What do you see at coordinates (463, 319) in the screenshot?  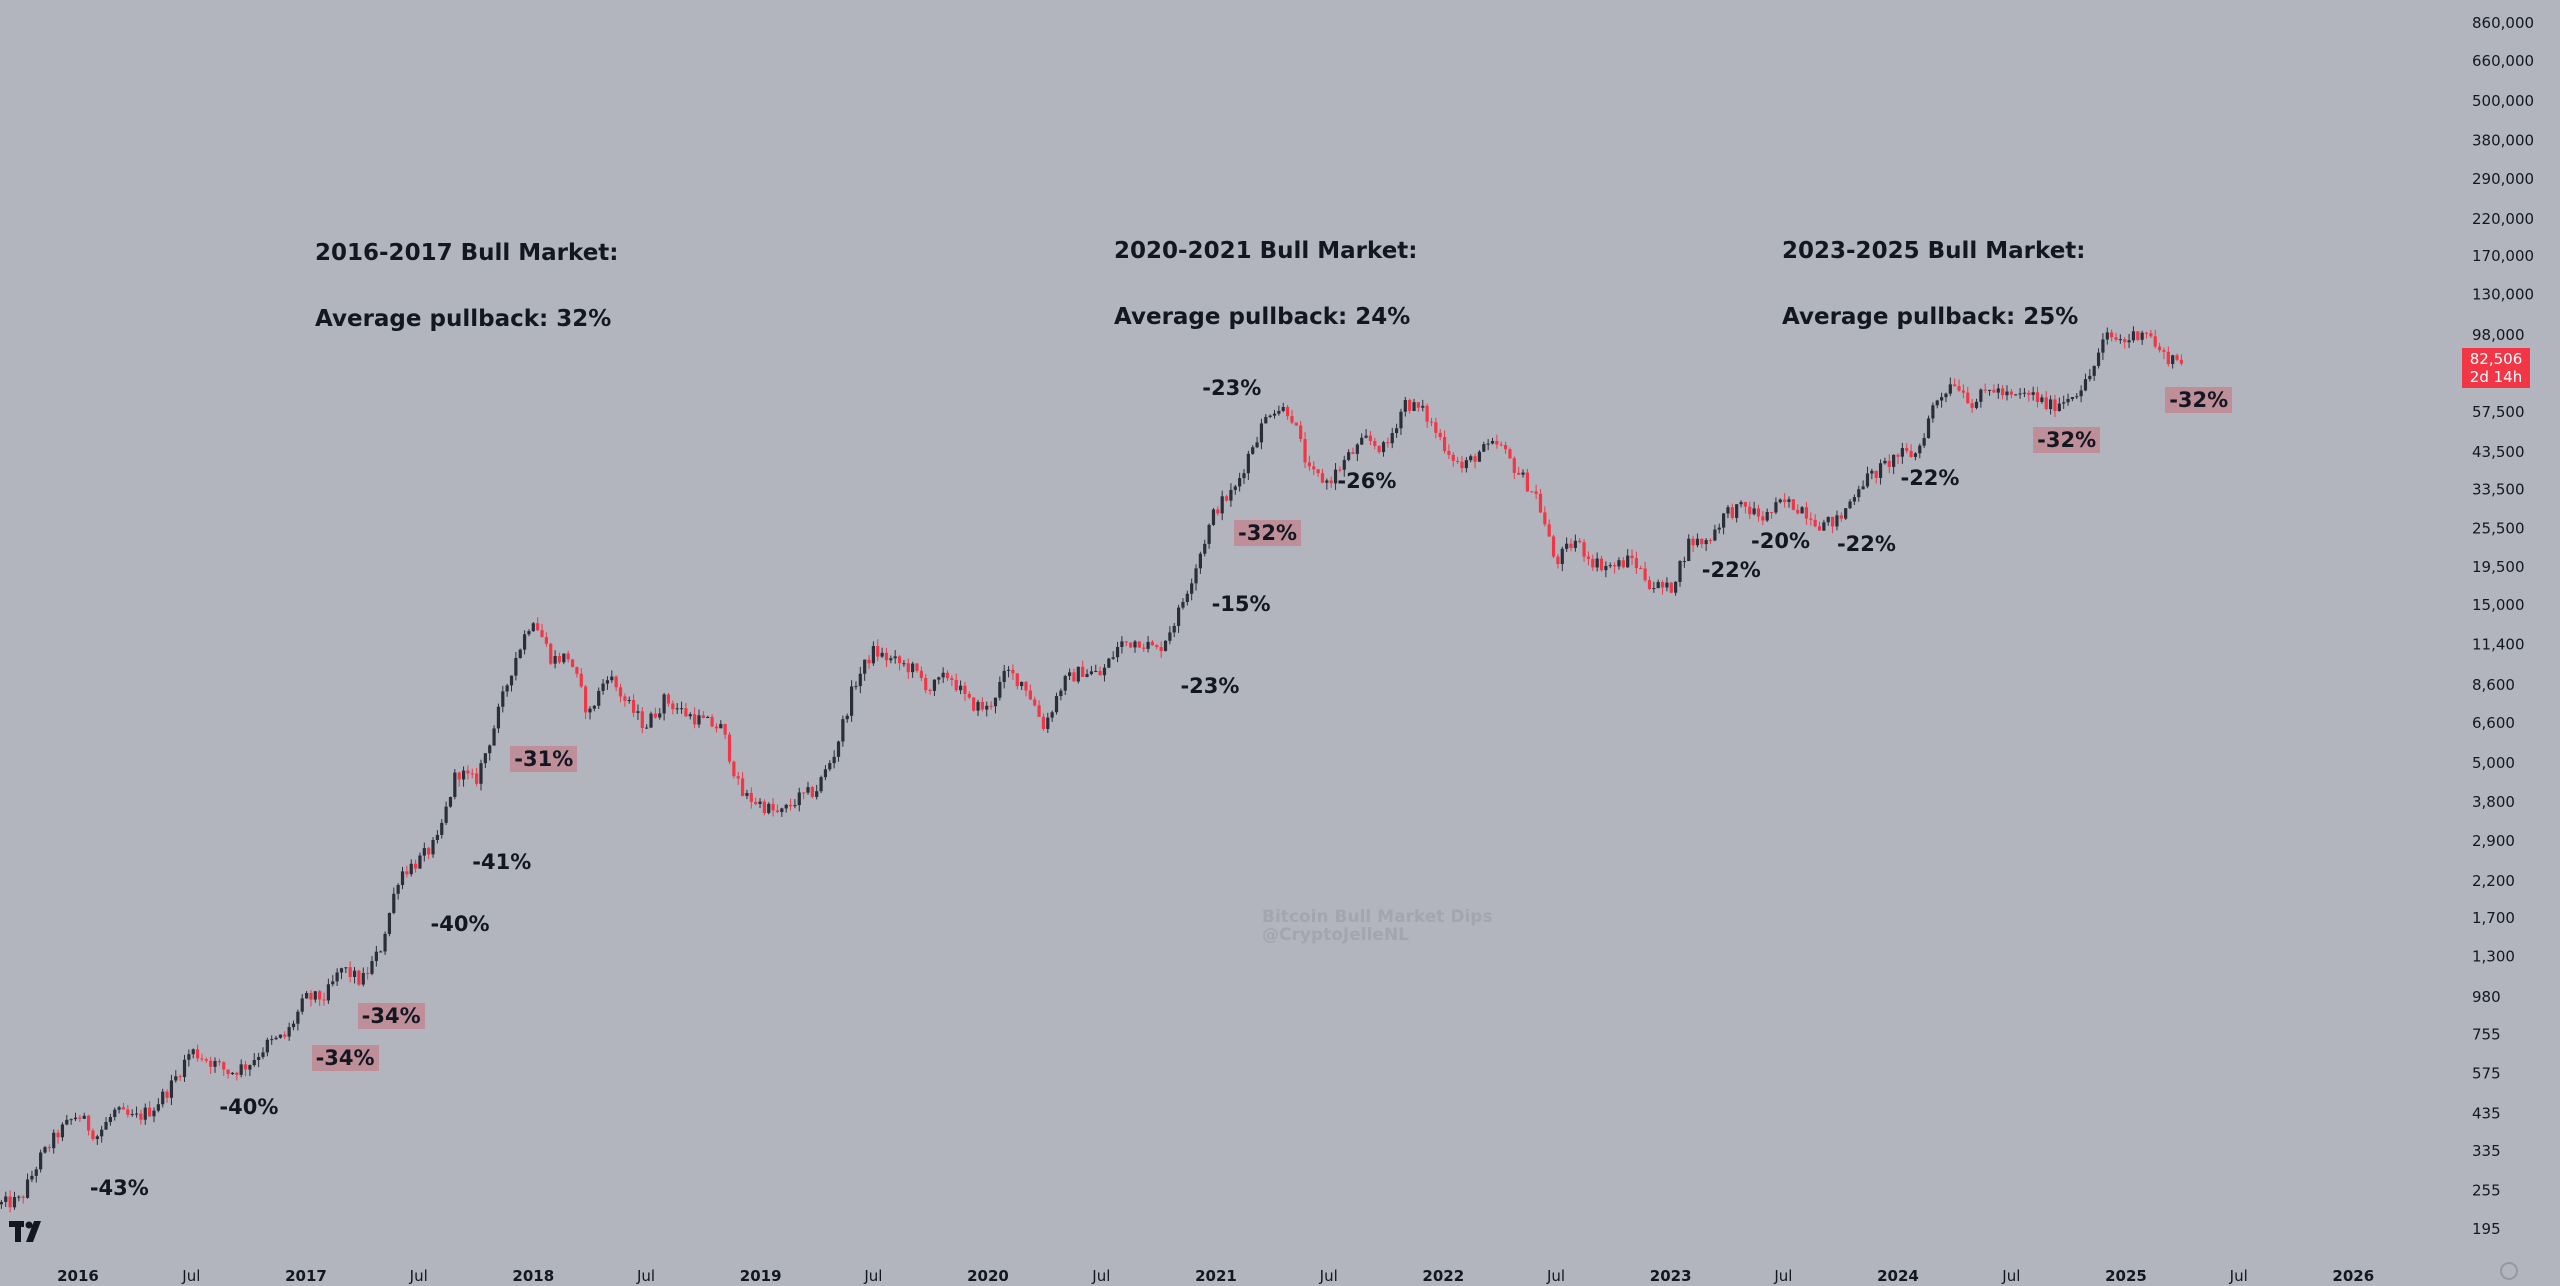 I see `section-pullback: Average pullback: 32%` at bounding box center [463, 319].